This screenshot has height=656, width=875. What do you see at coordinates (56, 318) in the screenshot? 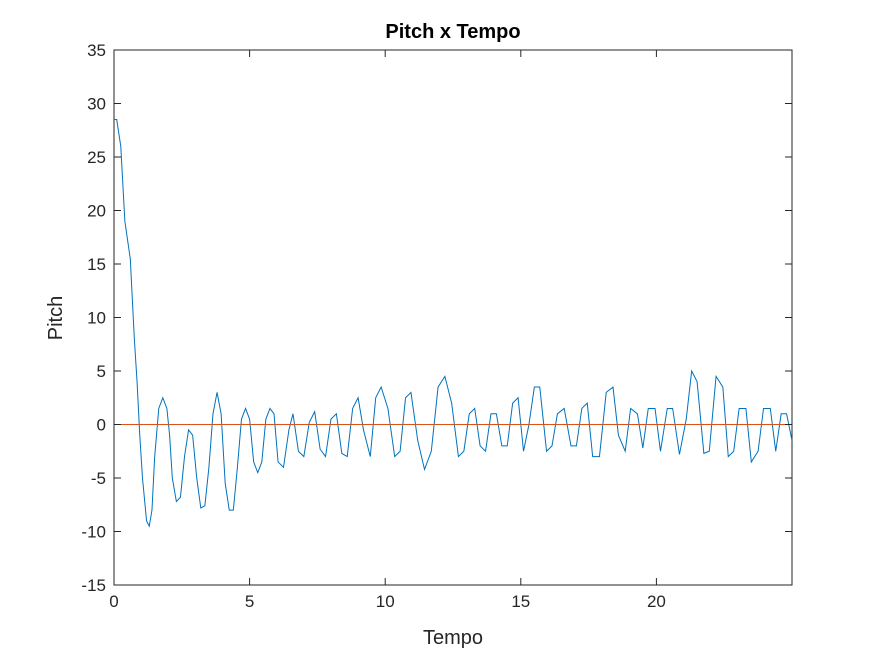
I see `y-axis-label: Pitch` at bounding box center [56, 318].